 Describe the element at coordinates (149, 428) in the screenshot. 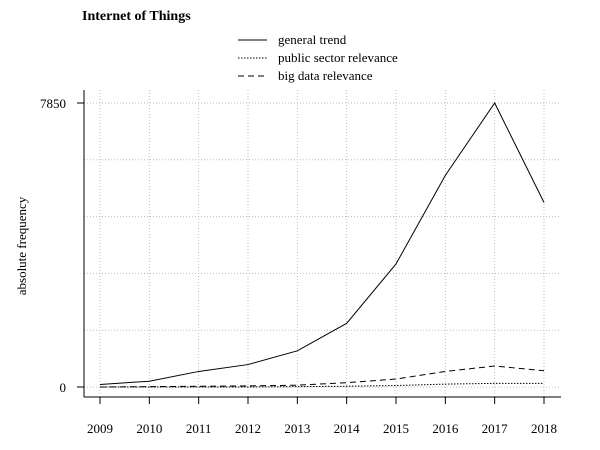

I see `x-tick-label: 2010` at that location.